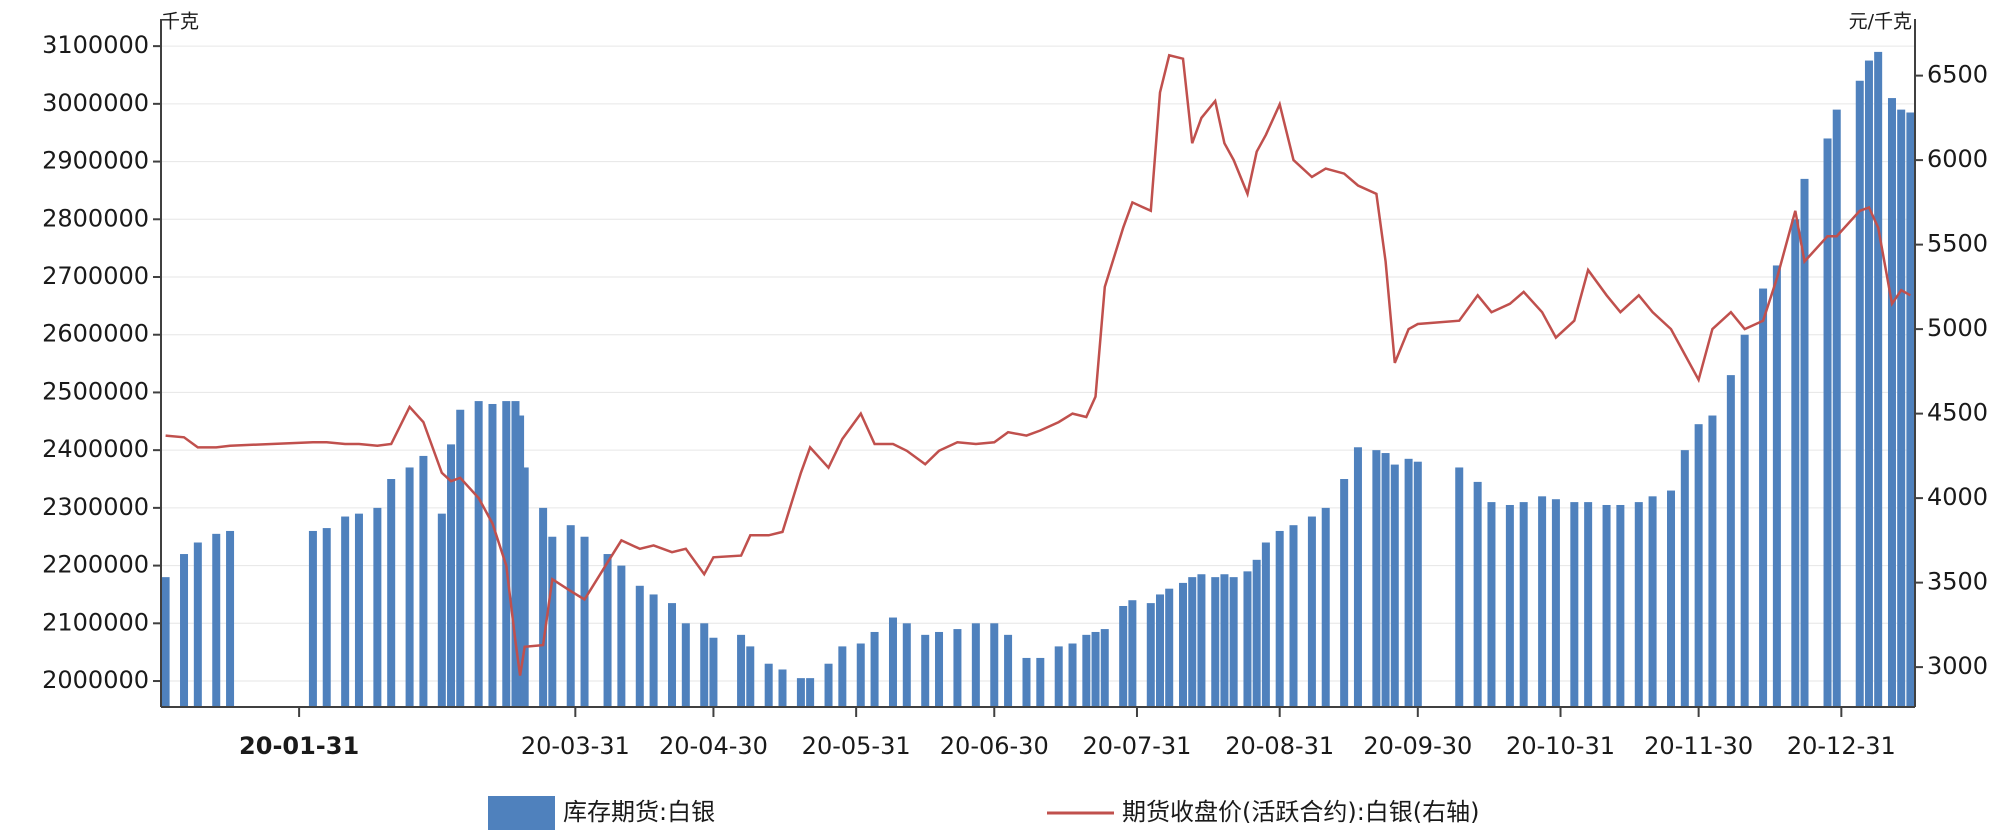 The height and width of the screenshot is (832, 2015). Describe the element at coordinates (95, 507) in the screenshot. I see `y-tick-label: 2300000` at that location.